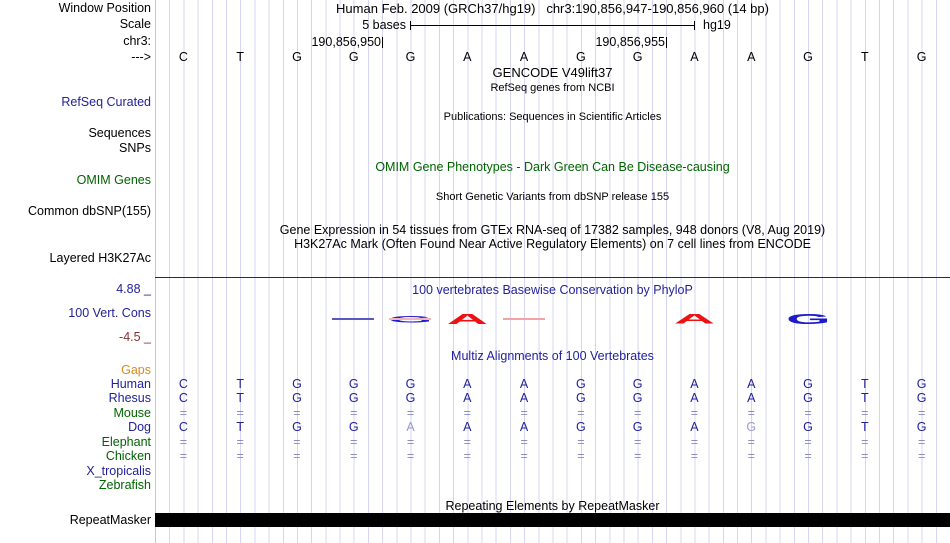 This screenshot has width=950, height=543. Describe the element at coordinates (808, 319) in the screenshot. I see `conservation-base-glyph: G` at that location.